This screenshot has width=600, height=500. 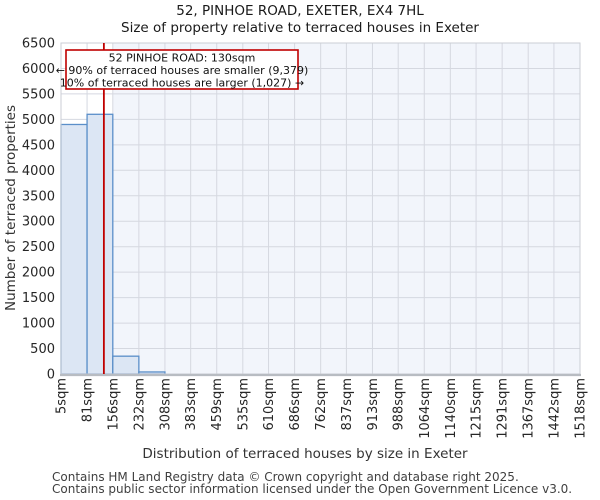 I want to click on y-tick-label: 1000, so click(x=38, y=324).